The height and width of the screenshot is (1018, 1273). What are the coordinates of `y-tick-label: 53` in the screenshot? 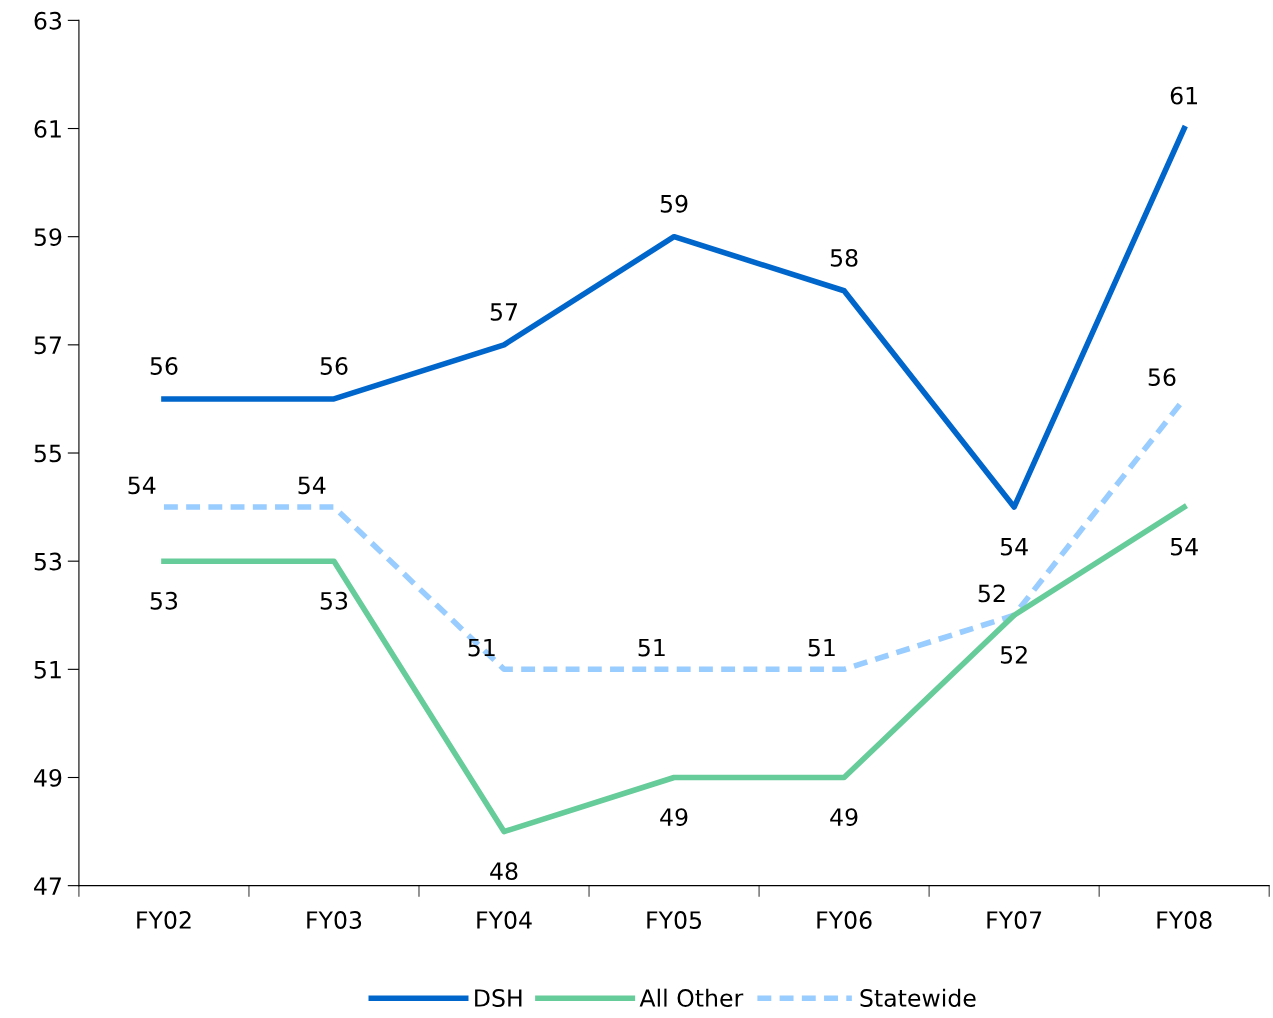 It's located at (48, 561).